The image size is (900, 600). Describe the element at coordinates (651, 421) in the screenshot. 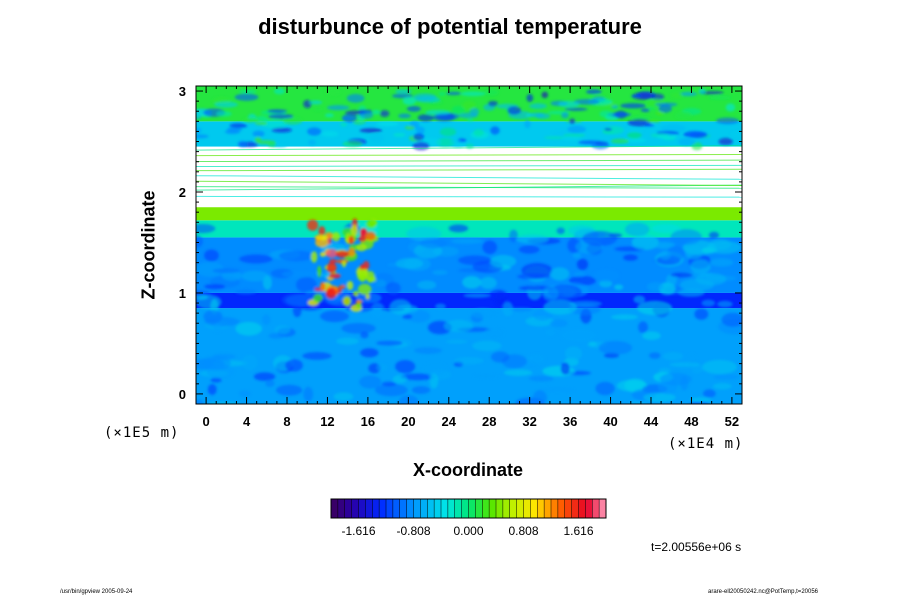

I see `x-tick-label: 44` at that location.